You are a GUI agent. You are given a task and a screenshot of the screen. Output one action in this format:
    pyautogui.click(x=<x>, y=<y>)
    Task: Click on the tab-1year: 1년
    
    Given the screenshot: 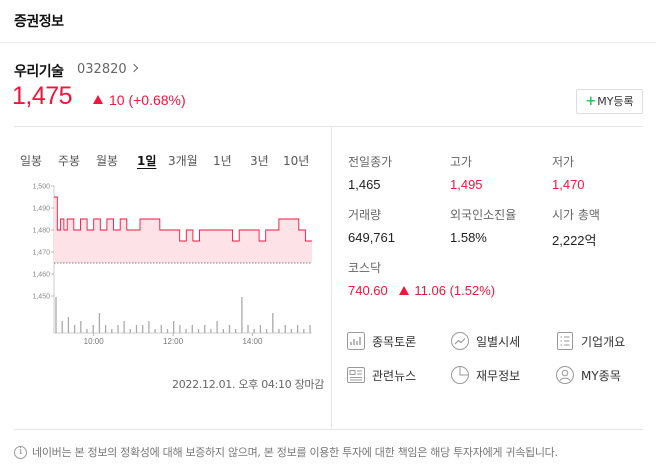 What is the action you would take?
    pyautogui.click(x=222, y=161)
    